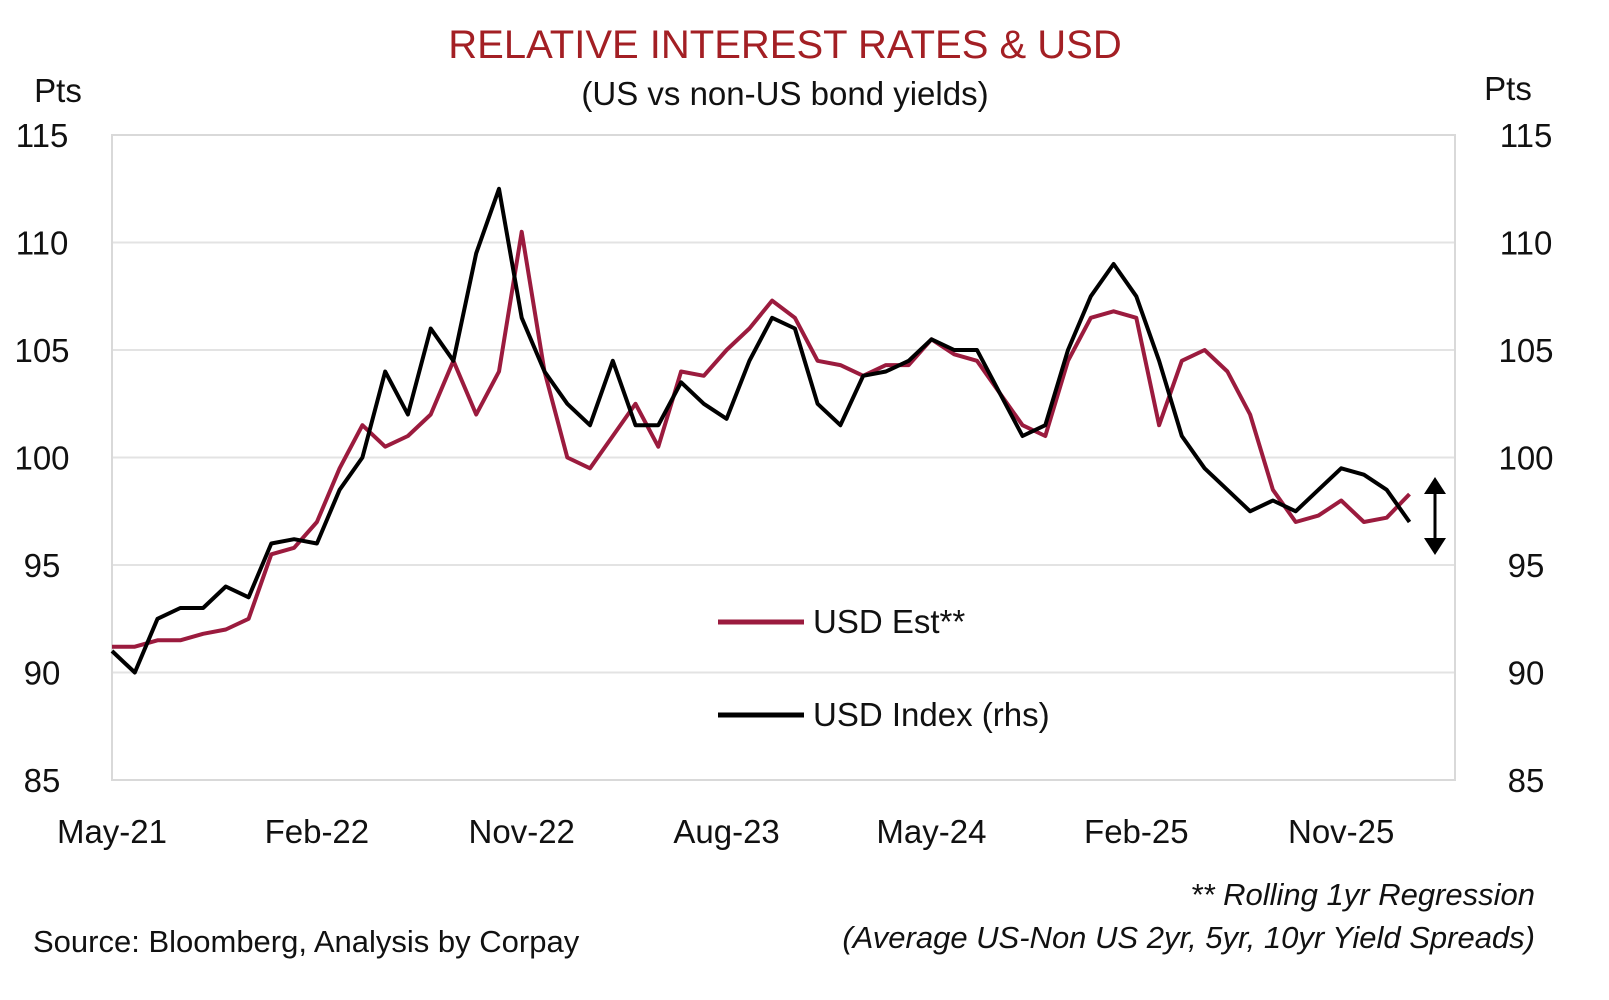  What do you see at coordinates (41, 350) in the screenshot?
I see `left-y-tick-label: 105` at bounding box center [41, 350].